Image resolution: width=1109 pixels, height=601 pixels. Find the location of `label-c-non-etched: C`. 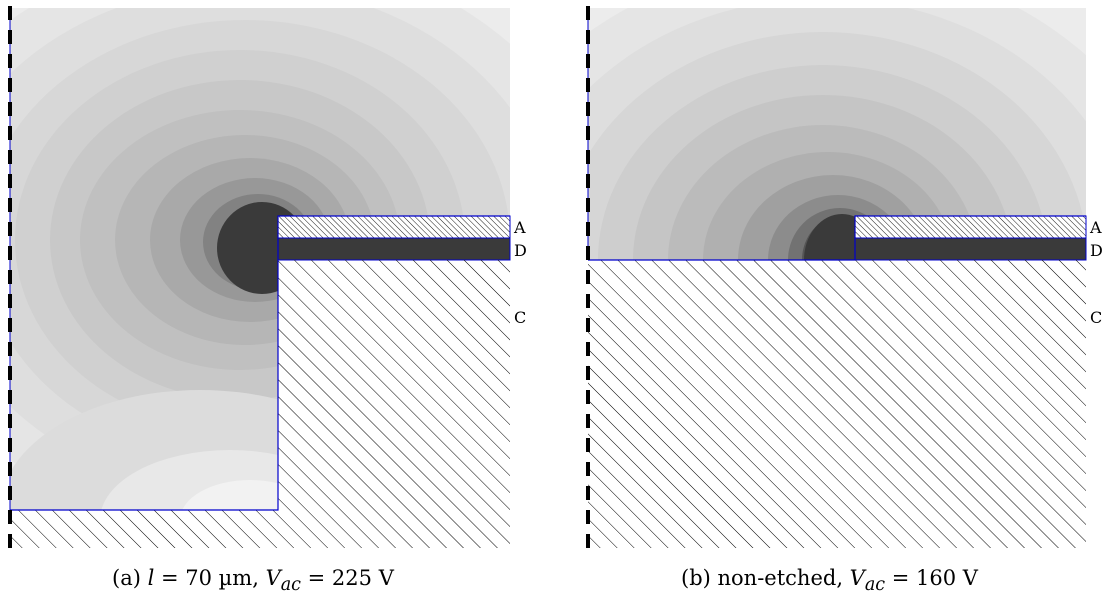

label-c-non-etched: C is located at coordinates (1096, 317).